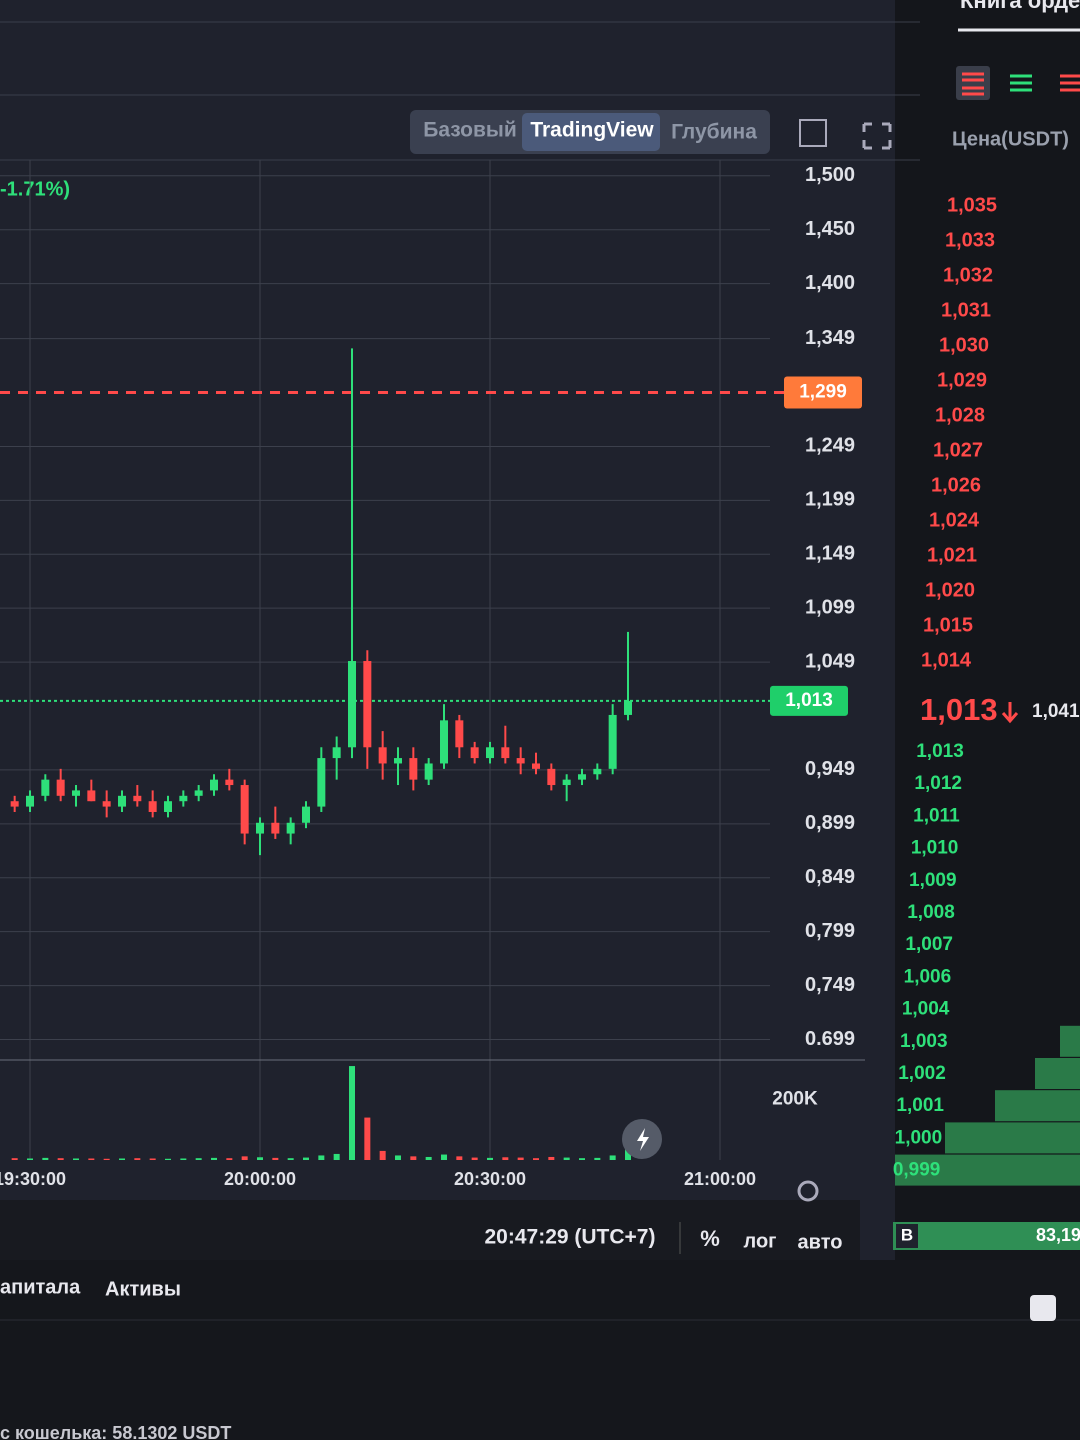 The width and height of the screenshot is (1080, 1440). Describe the element at coordinates (813, 133) in the screenshot. I see `layout-icon` at that location.